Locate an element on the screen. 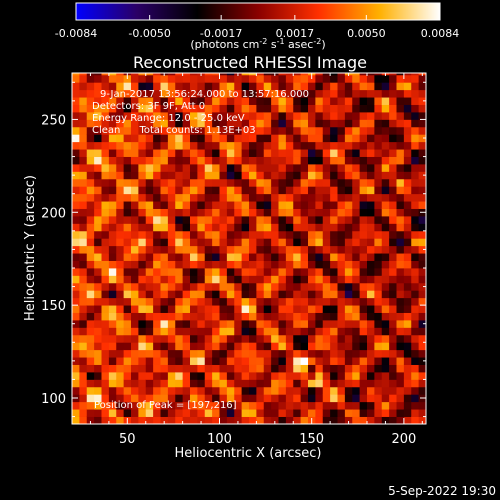  peak-position-label: Position of Peak = [197,216] is located at coordinates (165, 405).